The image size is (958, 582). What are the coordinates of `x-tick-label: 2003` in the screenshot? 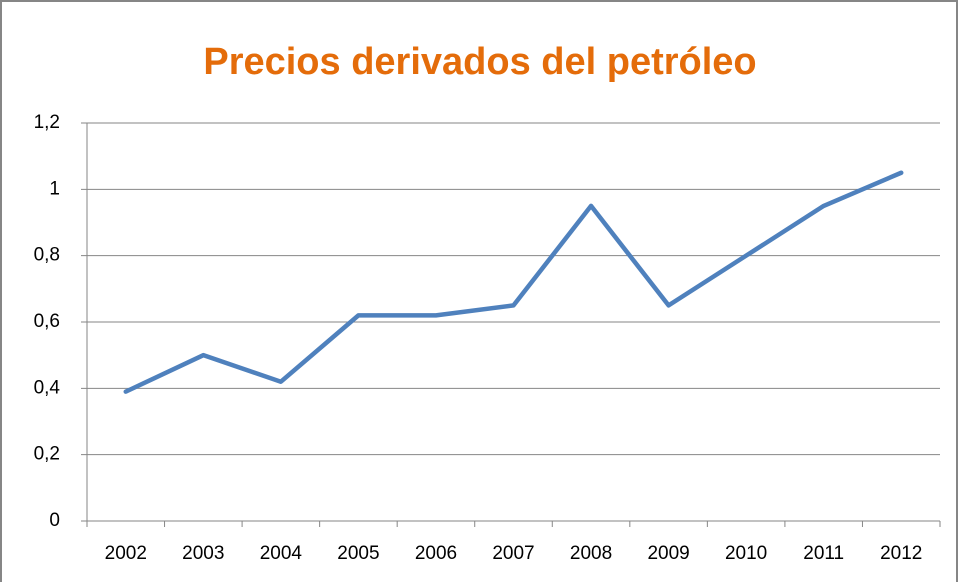 It's located at (203, 553).